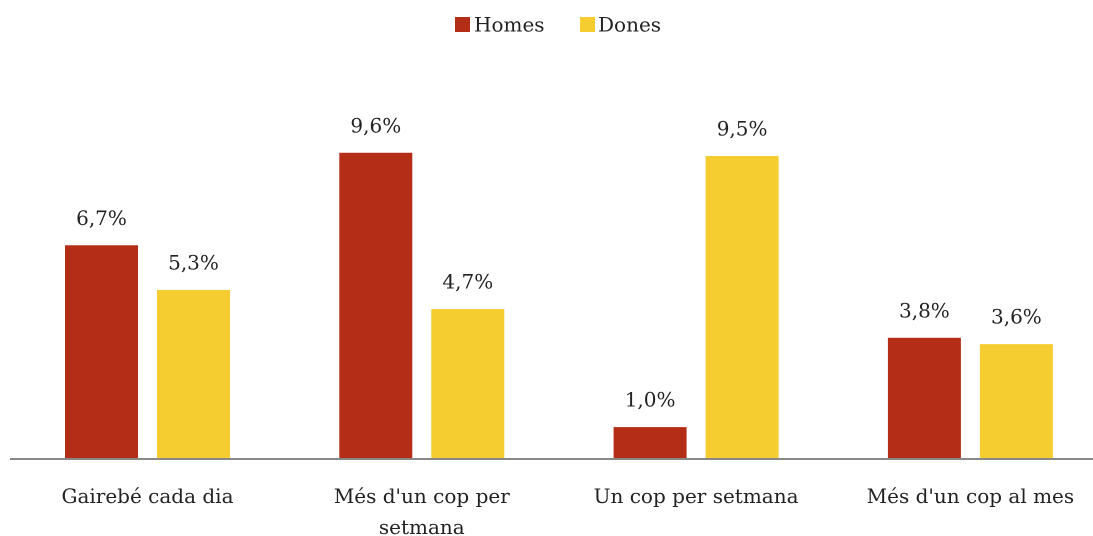 Image resolution: width=1093 pixels, height=536 pixels. What do you see at coordinates (101, 218) in the screenshot?
I see `data-label: 6,7%` at bounding box center [101, 218].